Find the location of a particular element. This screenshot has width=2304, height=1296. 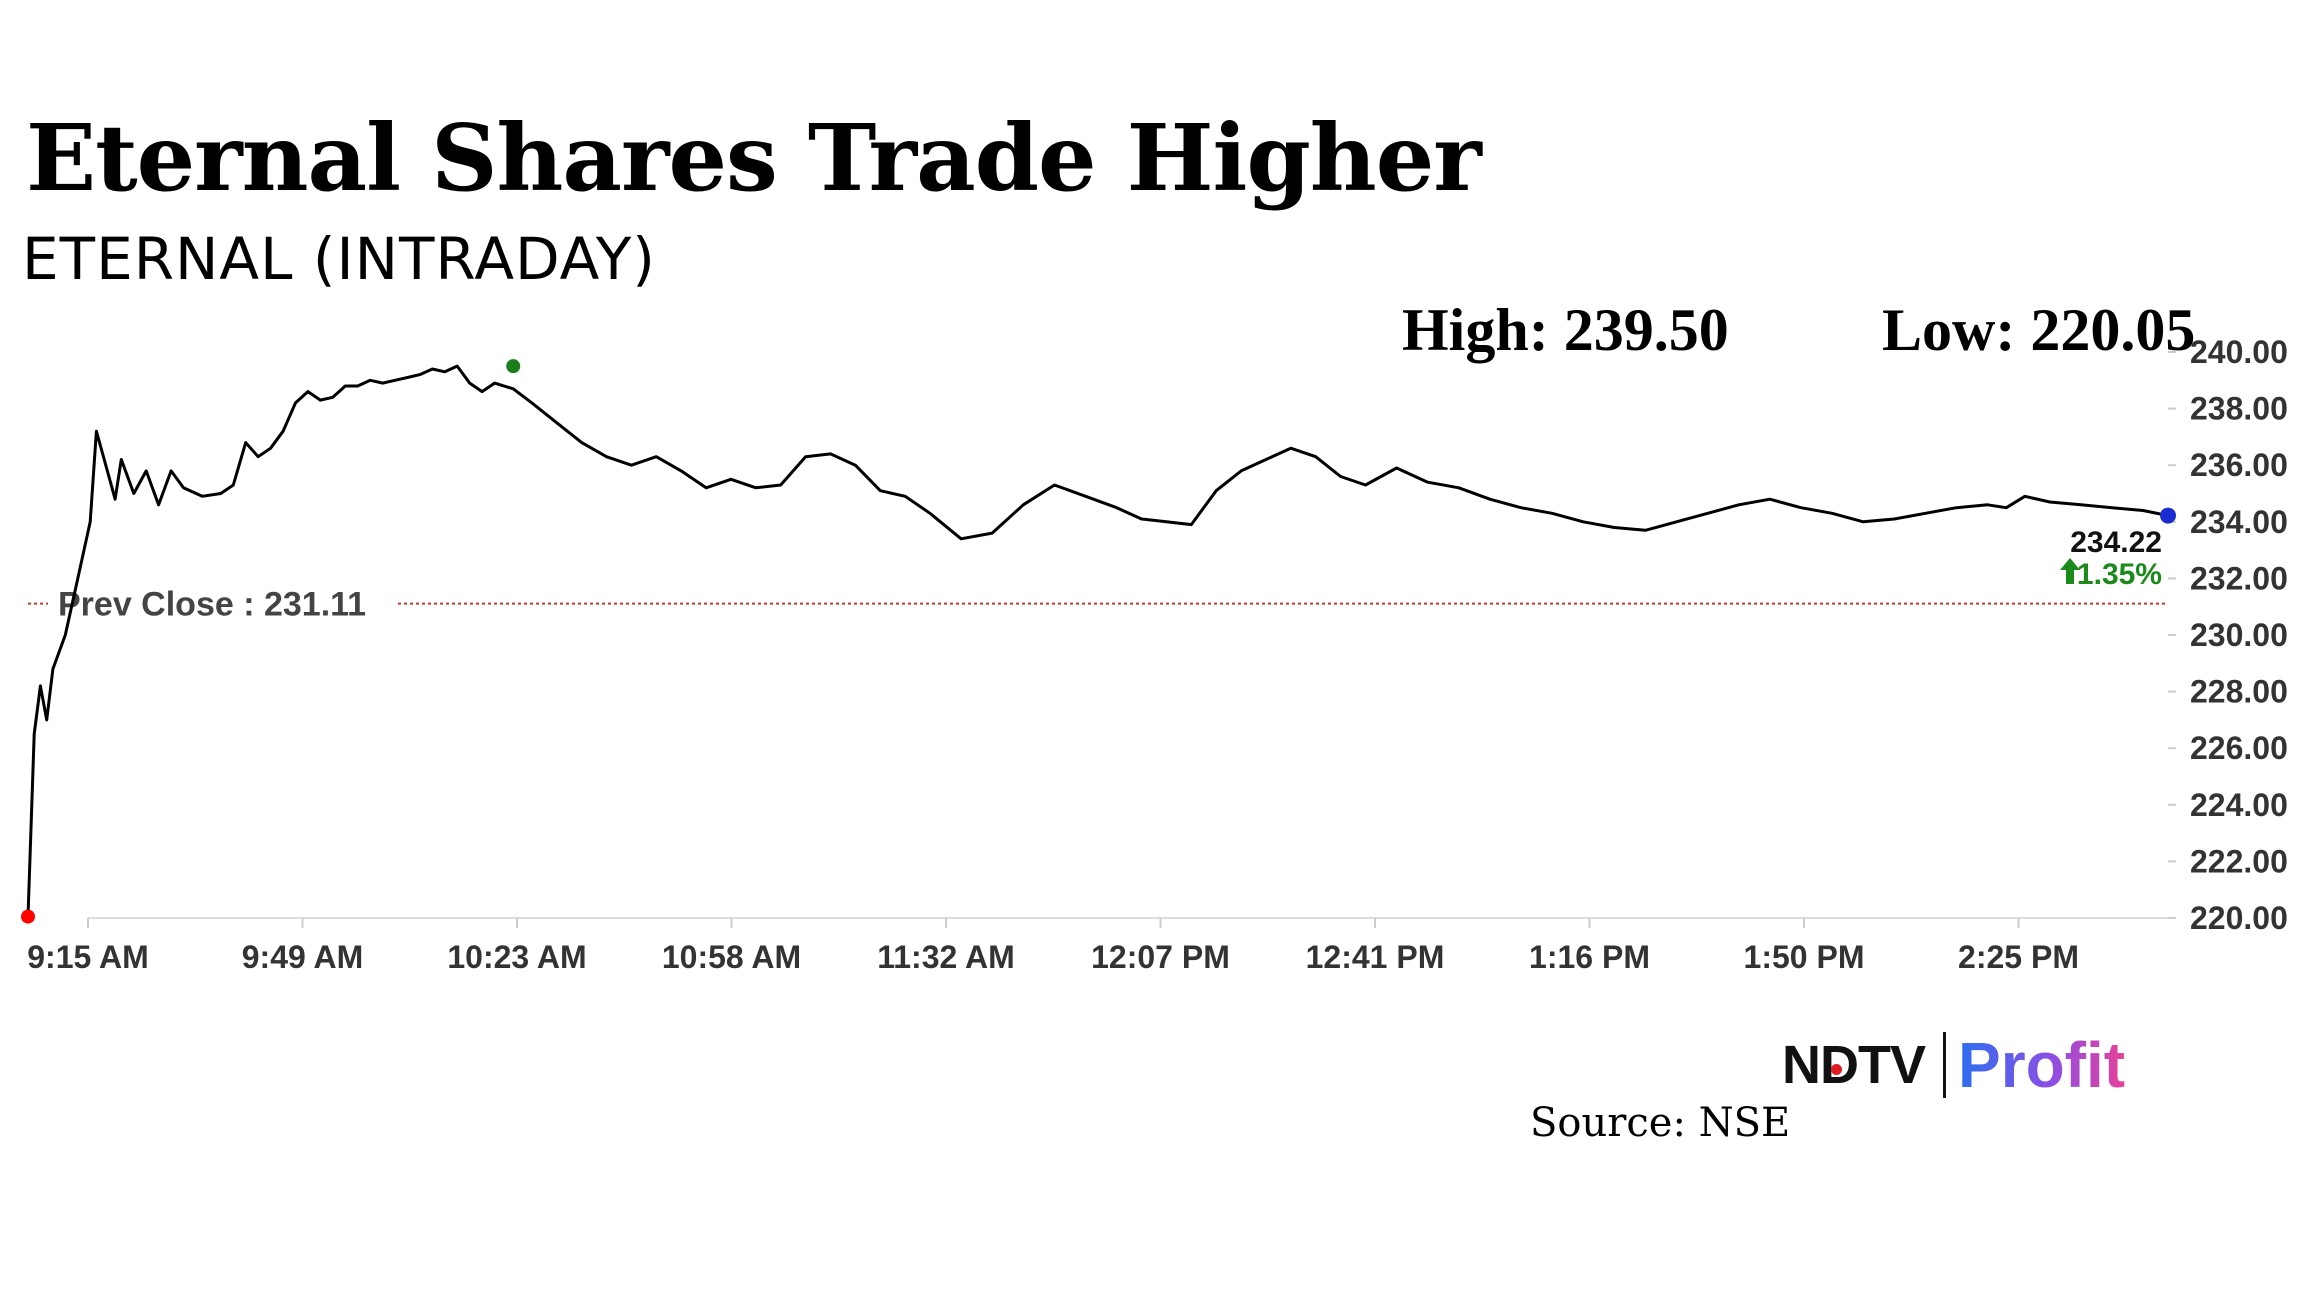

chart-subtitle: ETERNAL (INTRADAY) is located at coordinates (339, 259).